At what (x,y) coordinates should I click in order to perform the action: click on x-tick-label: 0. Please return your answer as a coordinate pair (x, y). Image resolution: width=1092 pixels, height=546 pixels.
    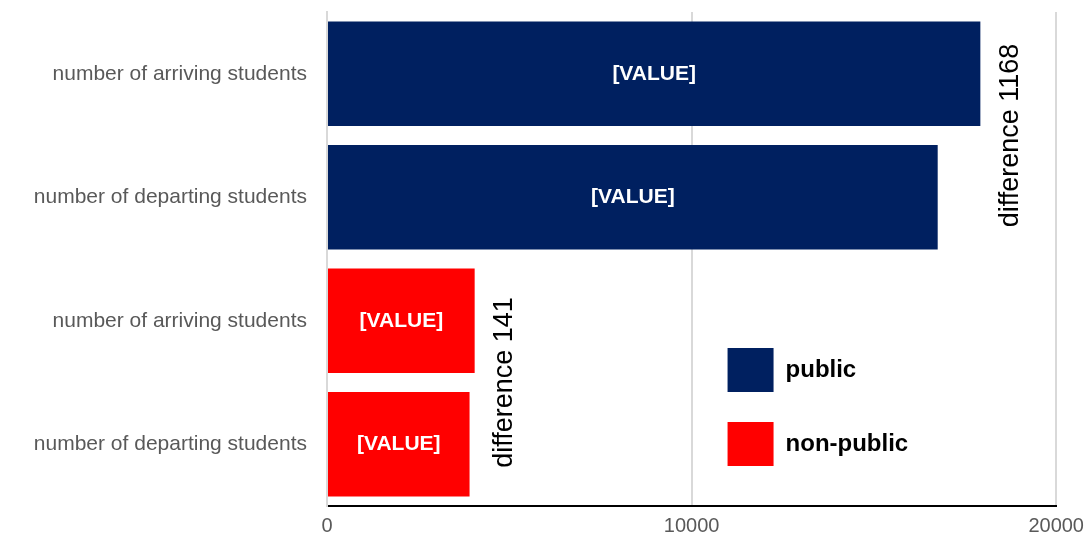
    Looking at the image, I should click on (327, 524).